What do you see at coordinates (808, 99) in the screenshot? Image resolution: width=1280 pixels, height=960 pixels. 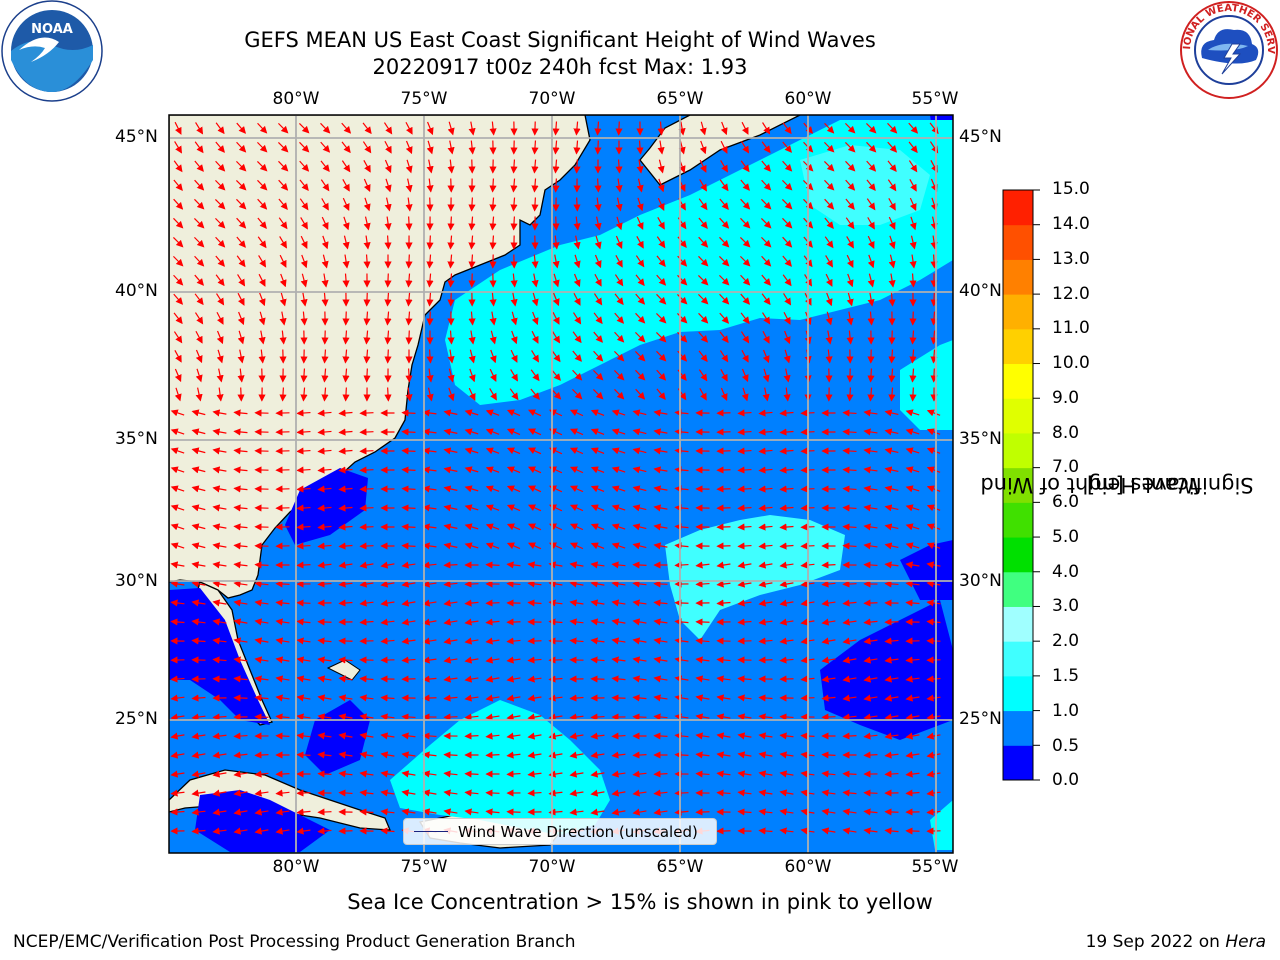 I see `lon-label-top-60w: 60°W` at bounding box center [808, 99].